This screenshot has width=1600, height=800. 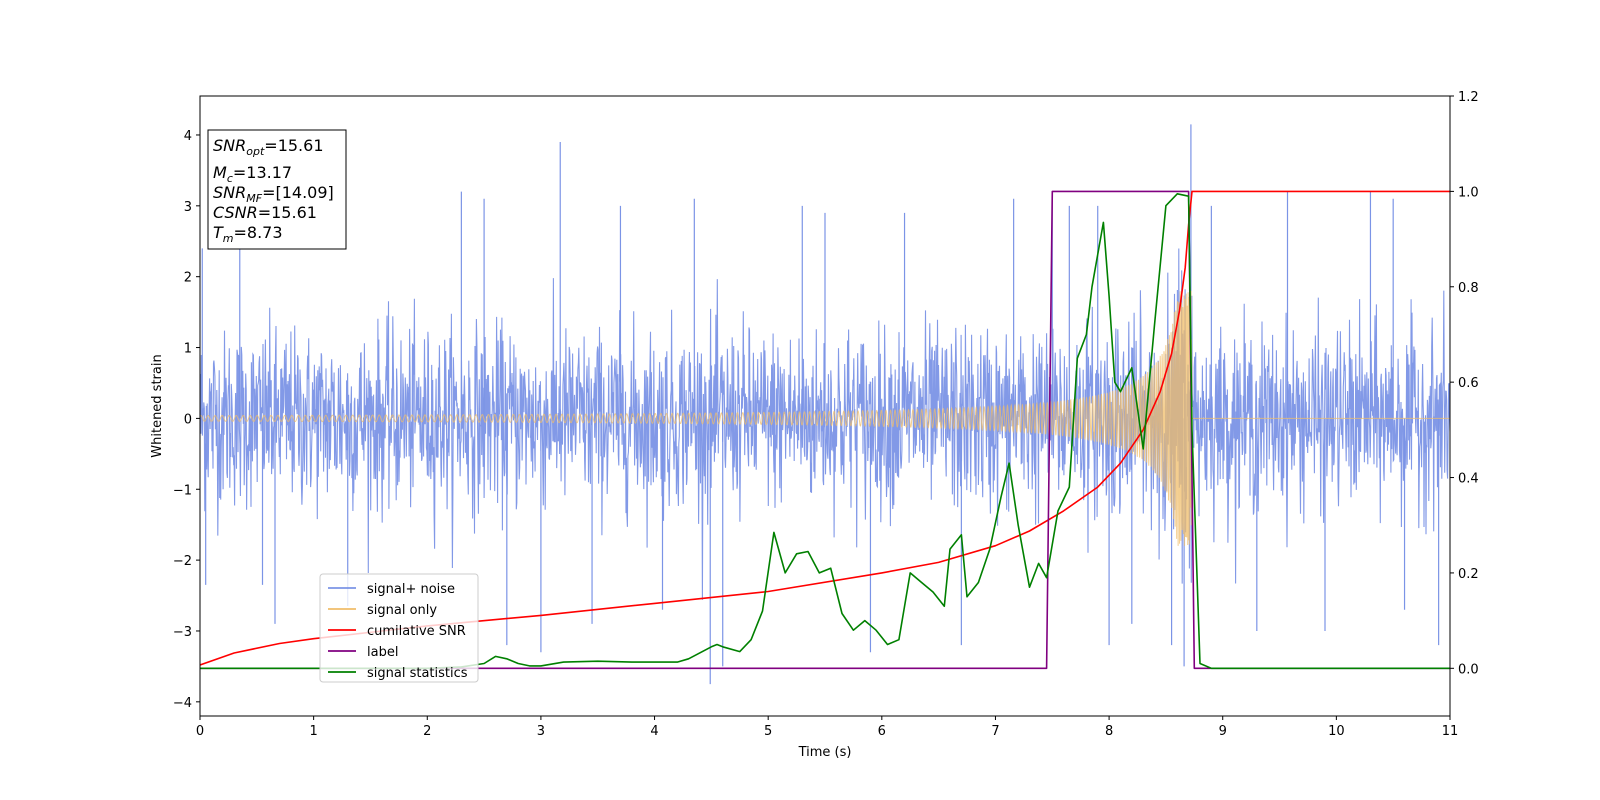 What do you see at coordinates (313, 731) in the screenshot?
I see `x-tick-label: 1` at bounding box center [313, 731].